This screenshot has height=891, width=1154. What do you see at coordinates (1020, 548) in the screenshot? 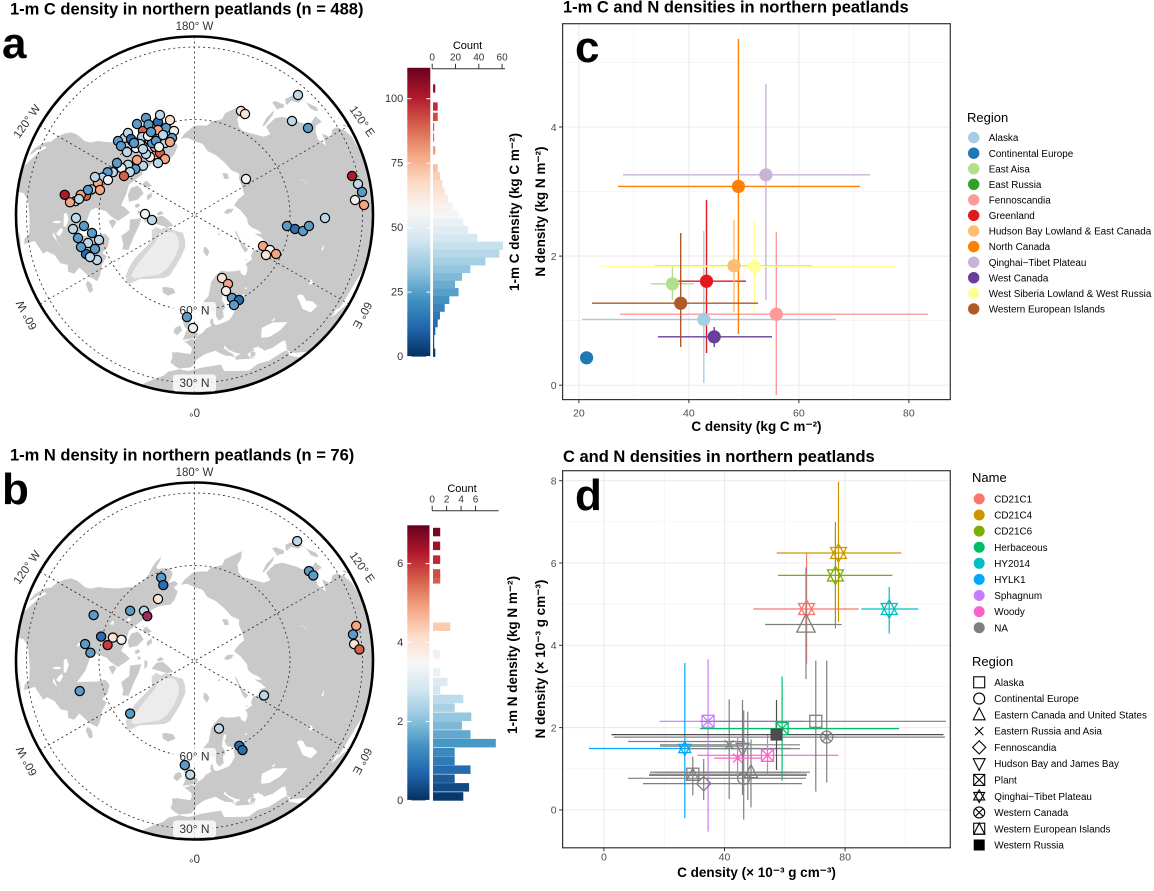
I see `svg-text: Herbaceous` at bounding box center [1020, 548].